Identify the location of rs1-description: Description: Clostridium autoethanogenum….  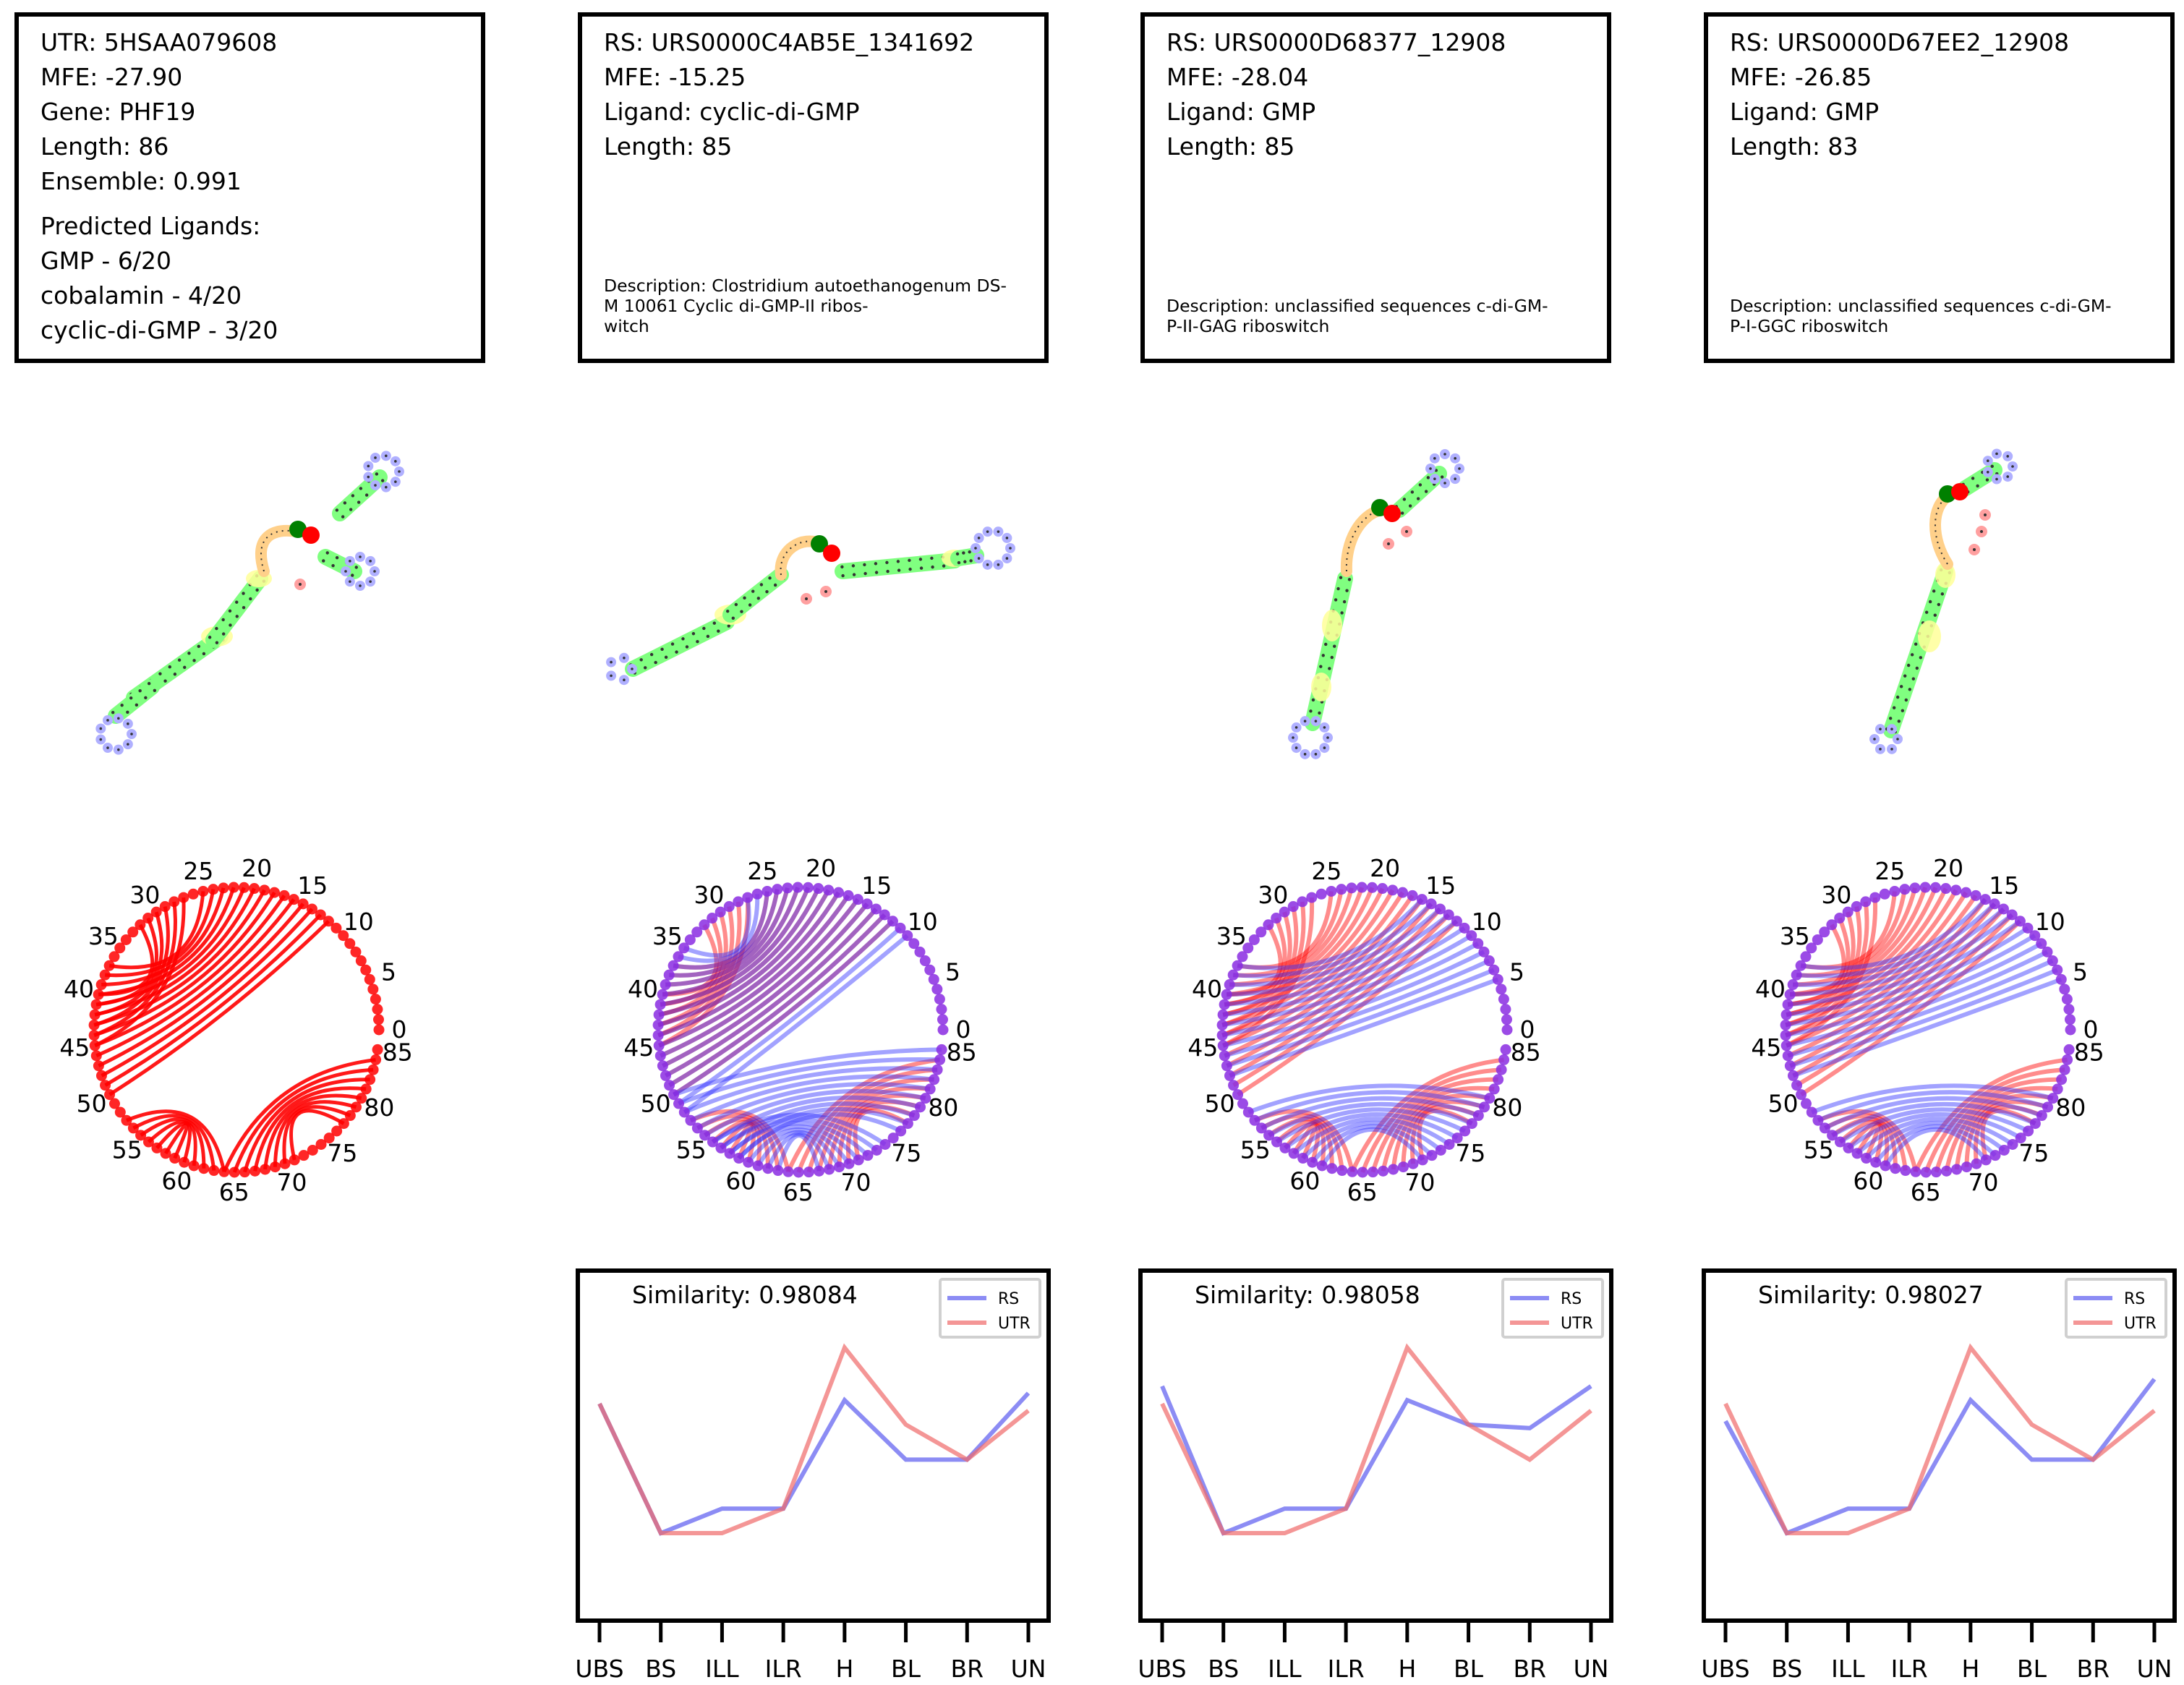
(805, 306).